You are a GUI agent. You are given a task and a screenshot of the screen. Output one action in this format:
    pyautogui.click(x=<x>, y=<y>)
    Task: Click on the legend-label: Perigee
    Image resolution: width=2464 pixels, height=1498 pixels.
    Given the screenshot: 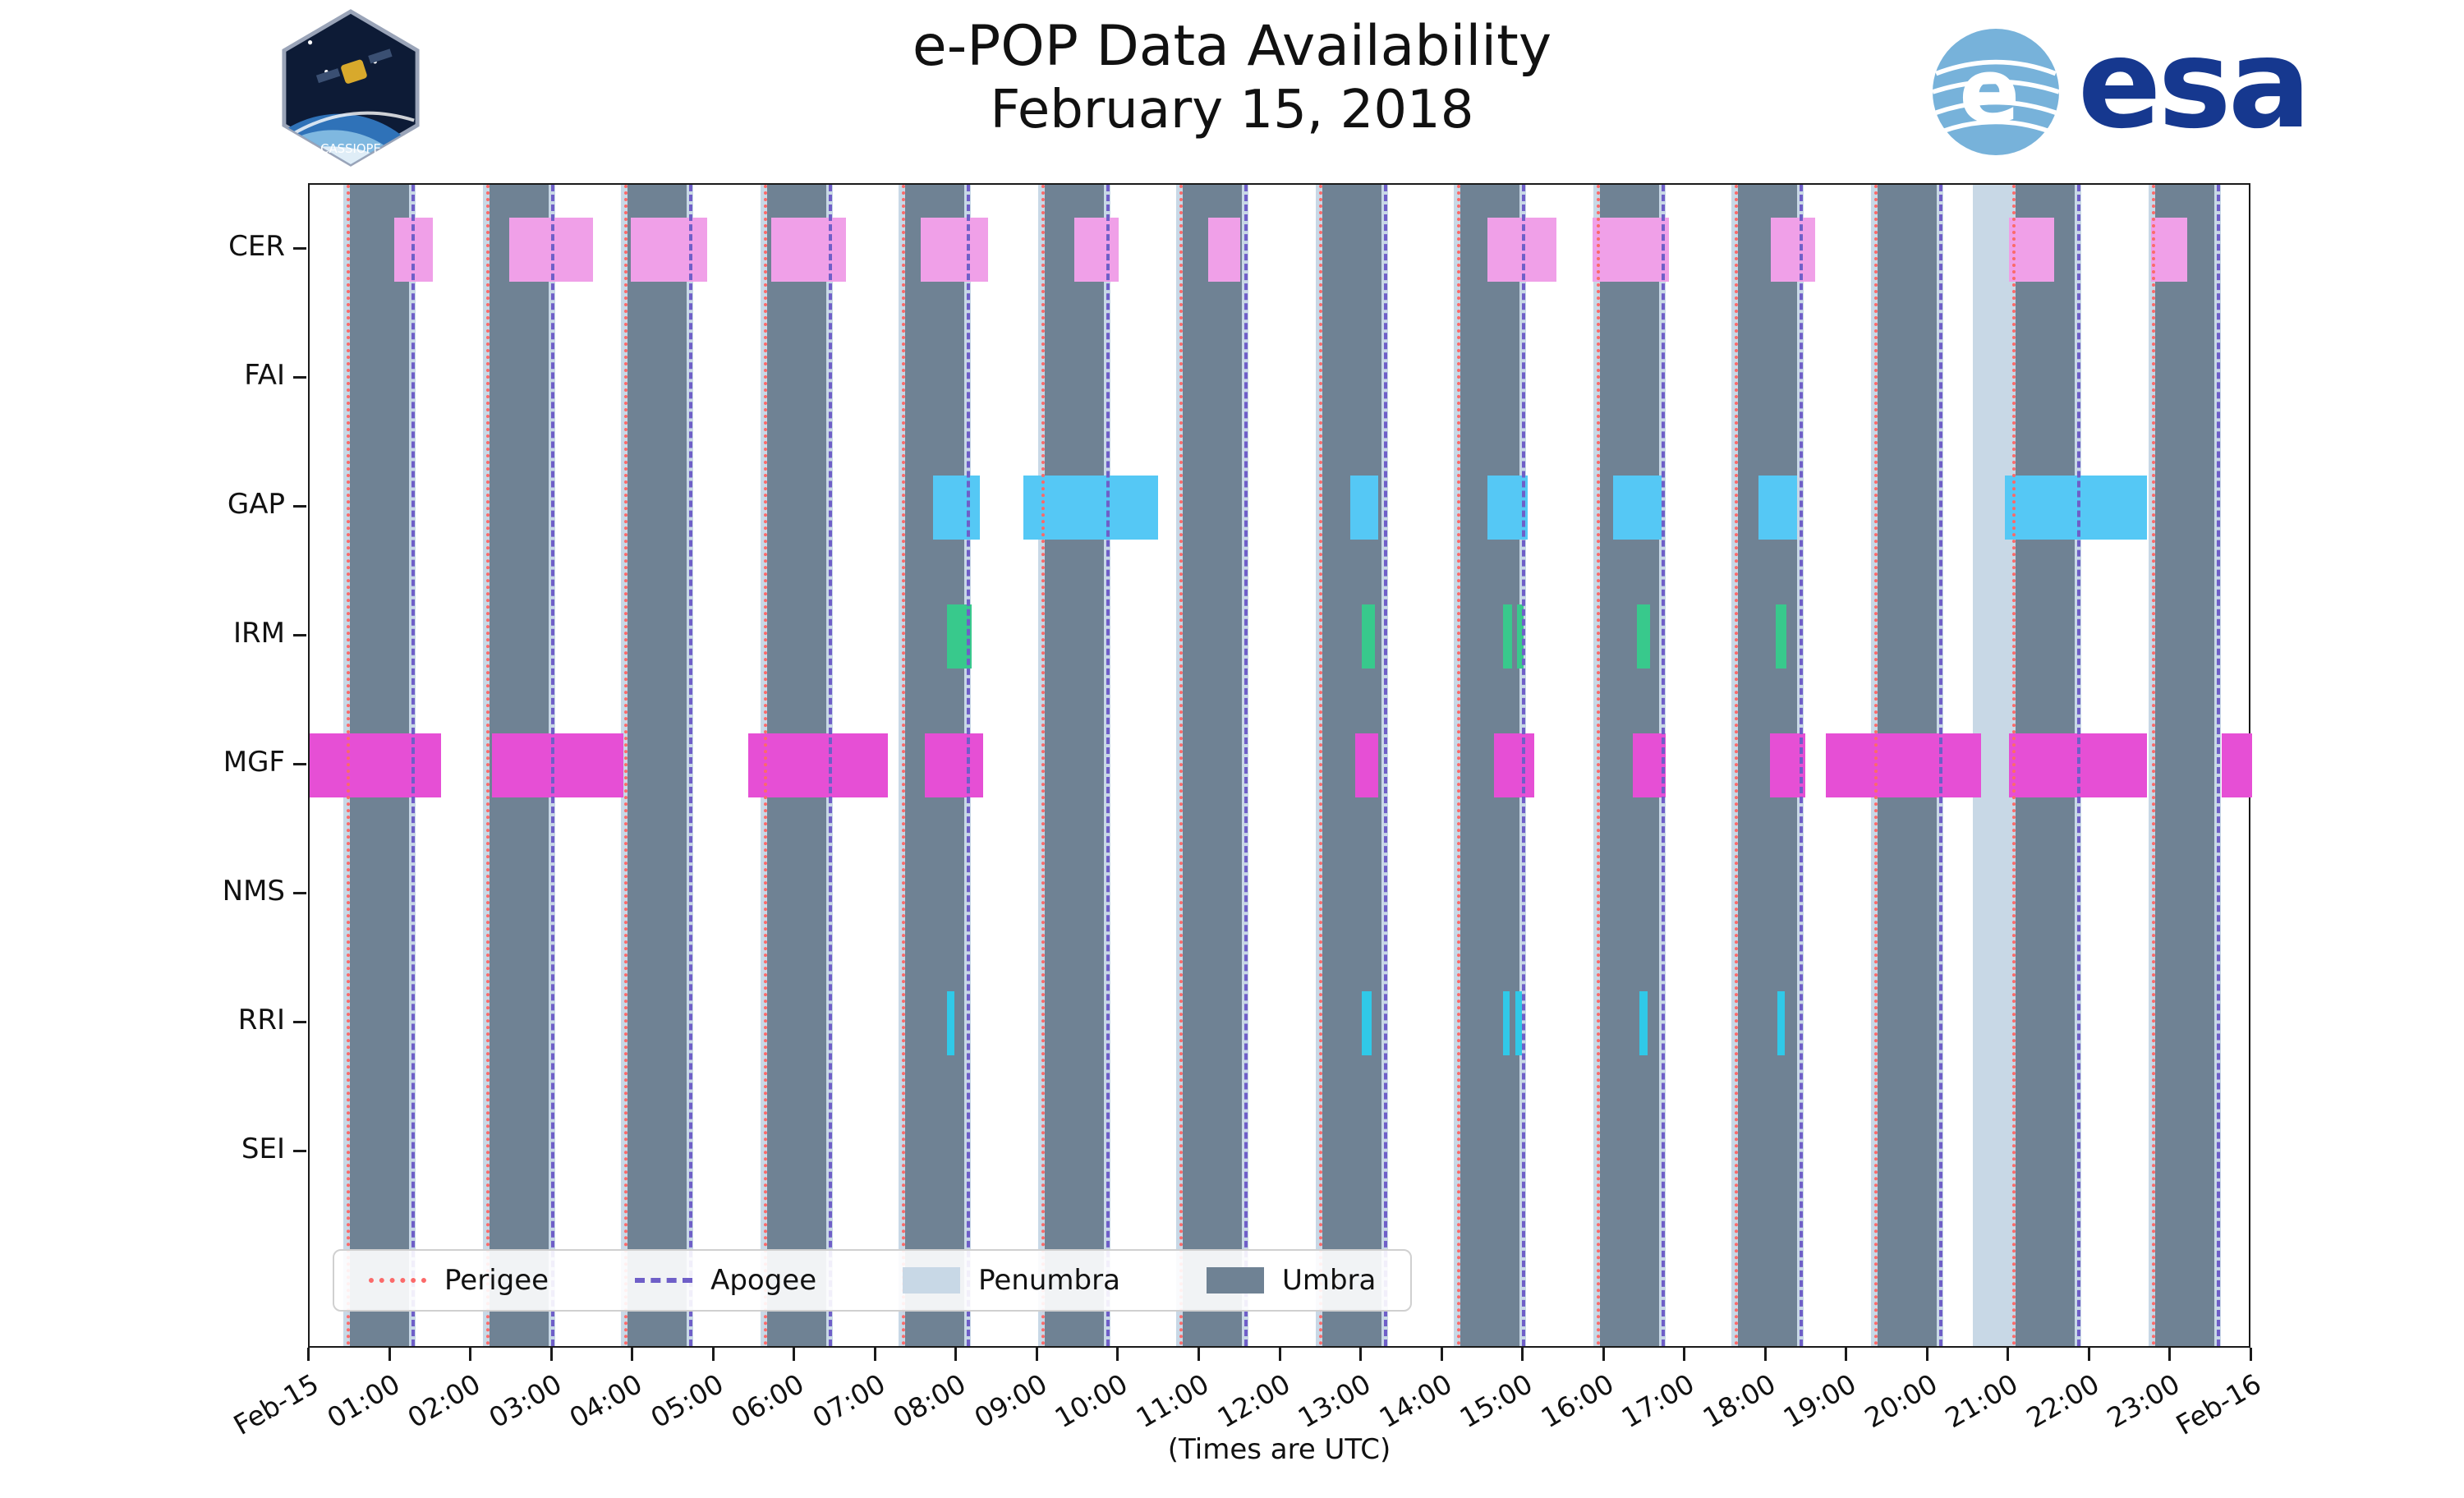 What is the action you would take?
    pyautogui.click(x=496, y=1280)
    